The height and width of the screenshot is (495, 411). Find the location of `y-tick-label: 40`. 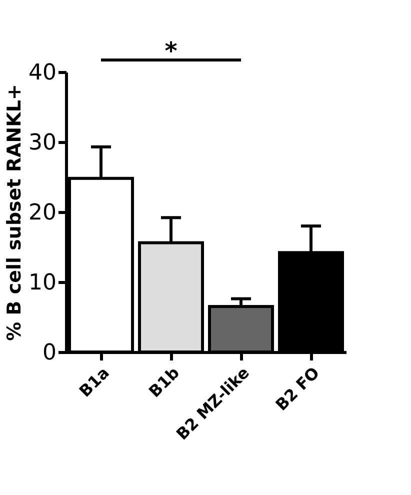

y-tick-label: 40 is located at coordinates (42, 73).